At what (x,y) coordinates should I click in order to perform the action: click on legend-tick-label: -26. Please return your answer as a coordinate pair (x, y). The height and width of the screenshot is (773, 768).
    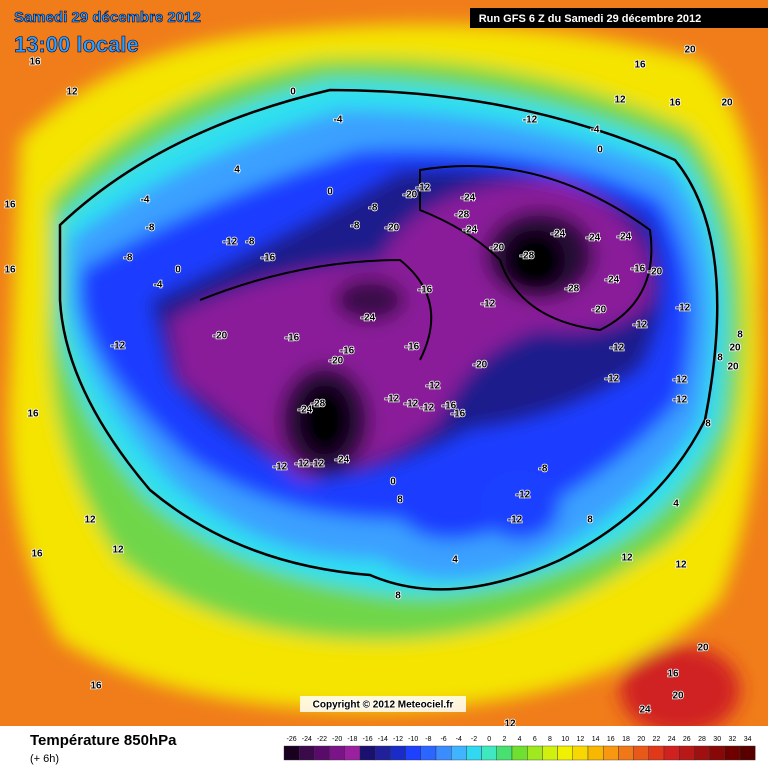
    Looking at the image, I should click on (292, 739).